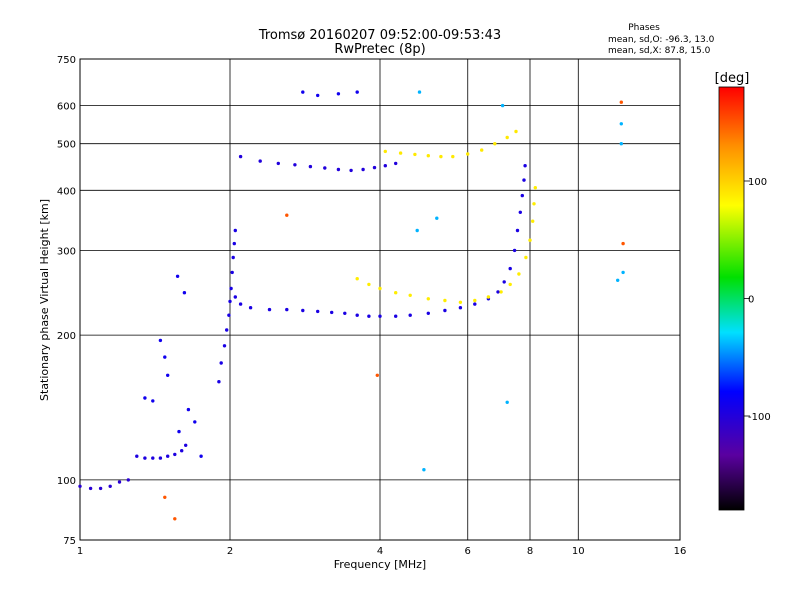 The height and width of the screenshot is (600, 800). I want to click on x-tick-labels: 1 2 4 6 8 10 16, so click(382, 551).